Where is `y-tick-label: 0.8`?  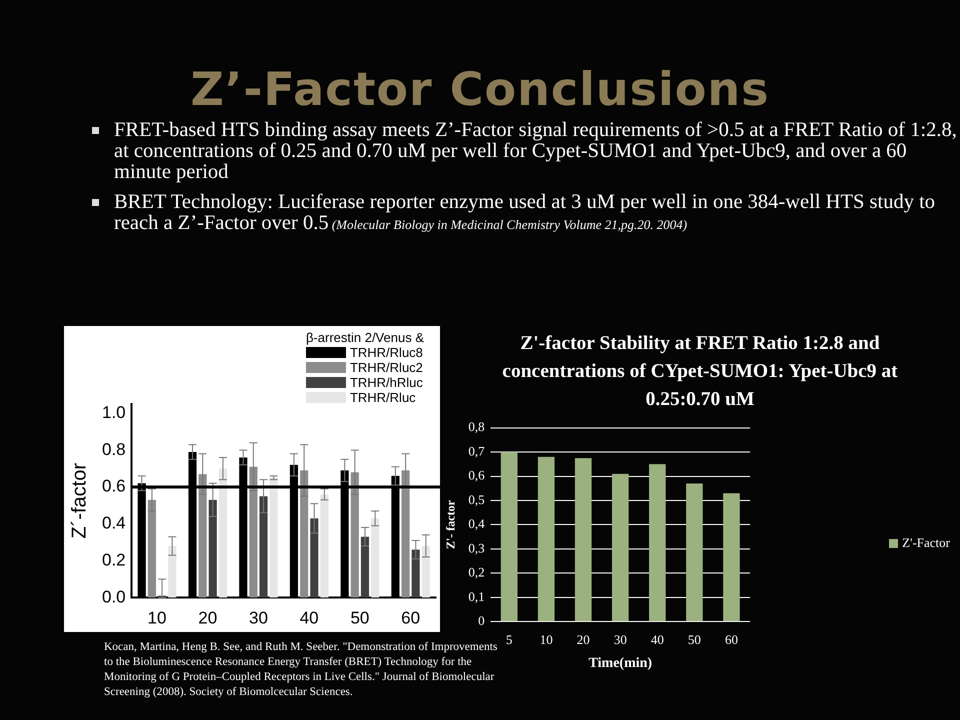
y-tick-label: 0.8 is located at coordinates (114, 449).